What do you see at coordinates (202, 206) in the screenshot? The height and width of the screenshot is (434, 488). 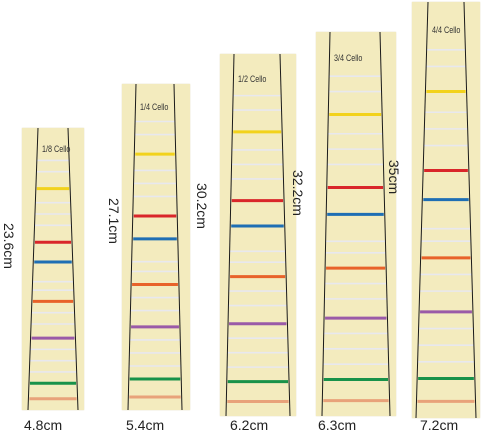 I see `length-label: 30.2cm` at bounding box center [202, 206].